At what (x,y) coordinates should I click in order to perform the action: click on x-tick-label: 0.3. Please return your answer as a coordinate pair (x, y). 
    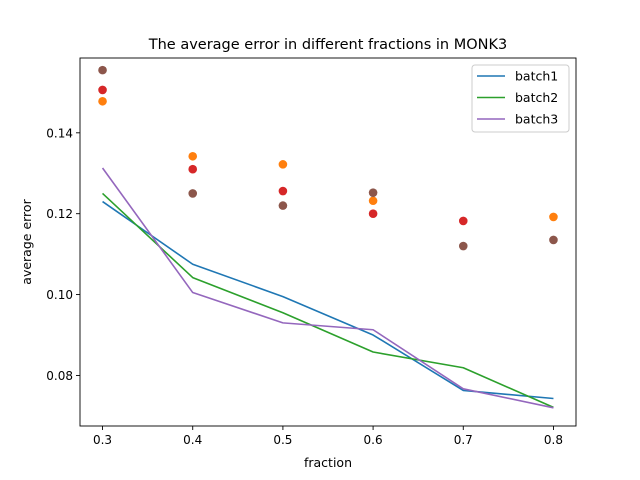
    Looking at the image, I should click on (102, 440).